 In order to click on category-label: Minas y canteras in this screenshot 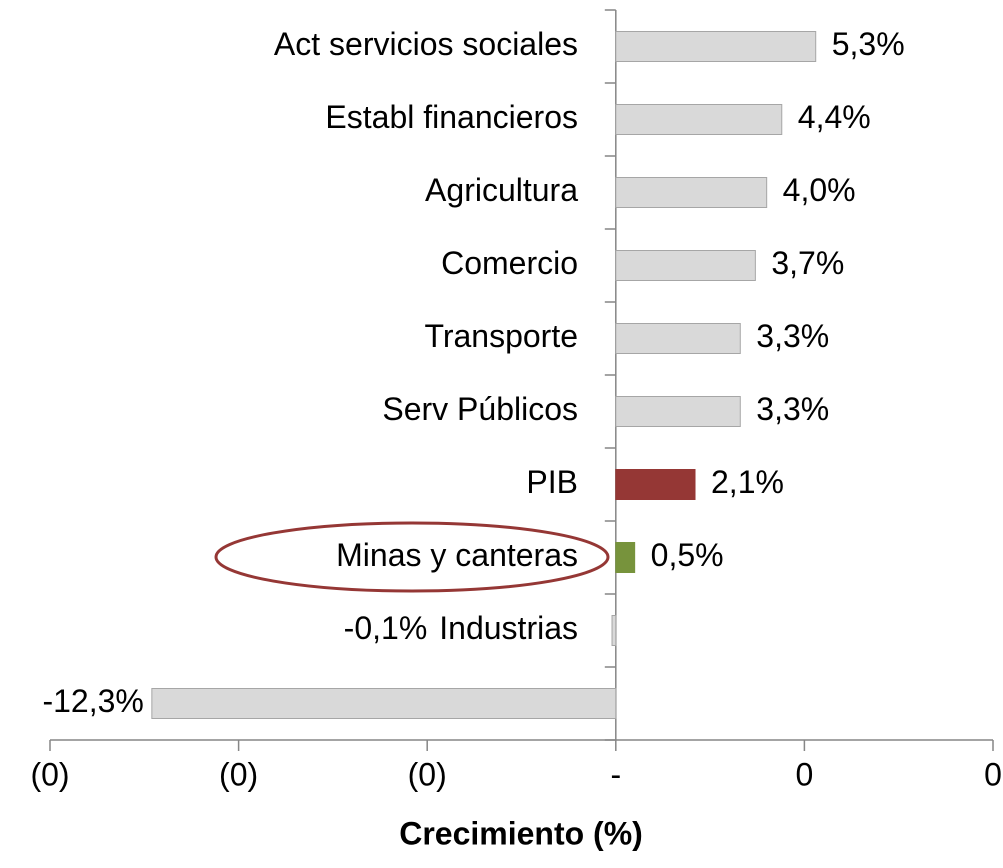, I will do `click(457, 555)`.